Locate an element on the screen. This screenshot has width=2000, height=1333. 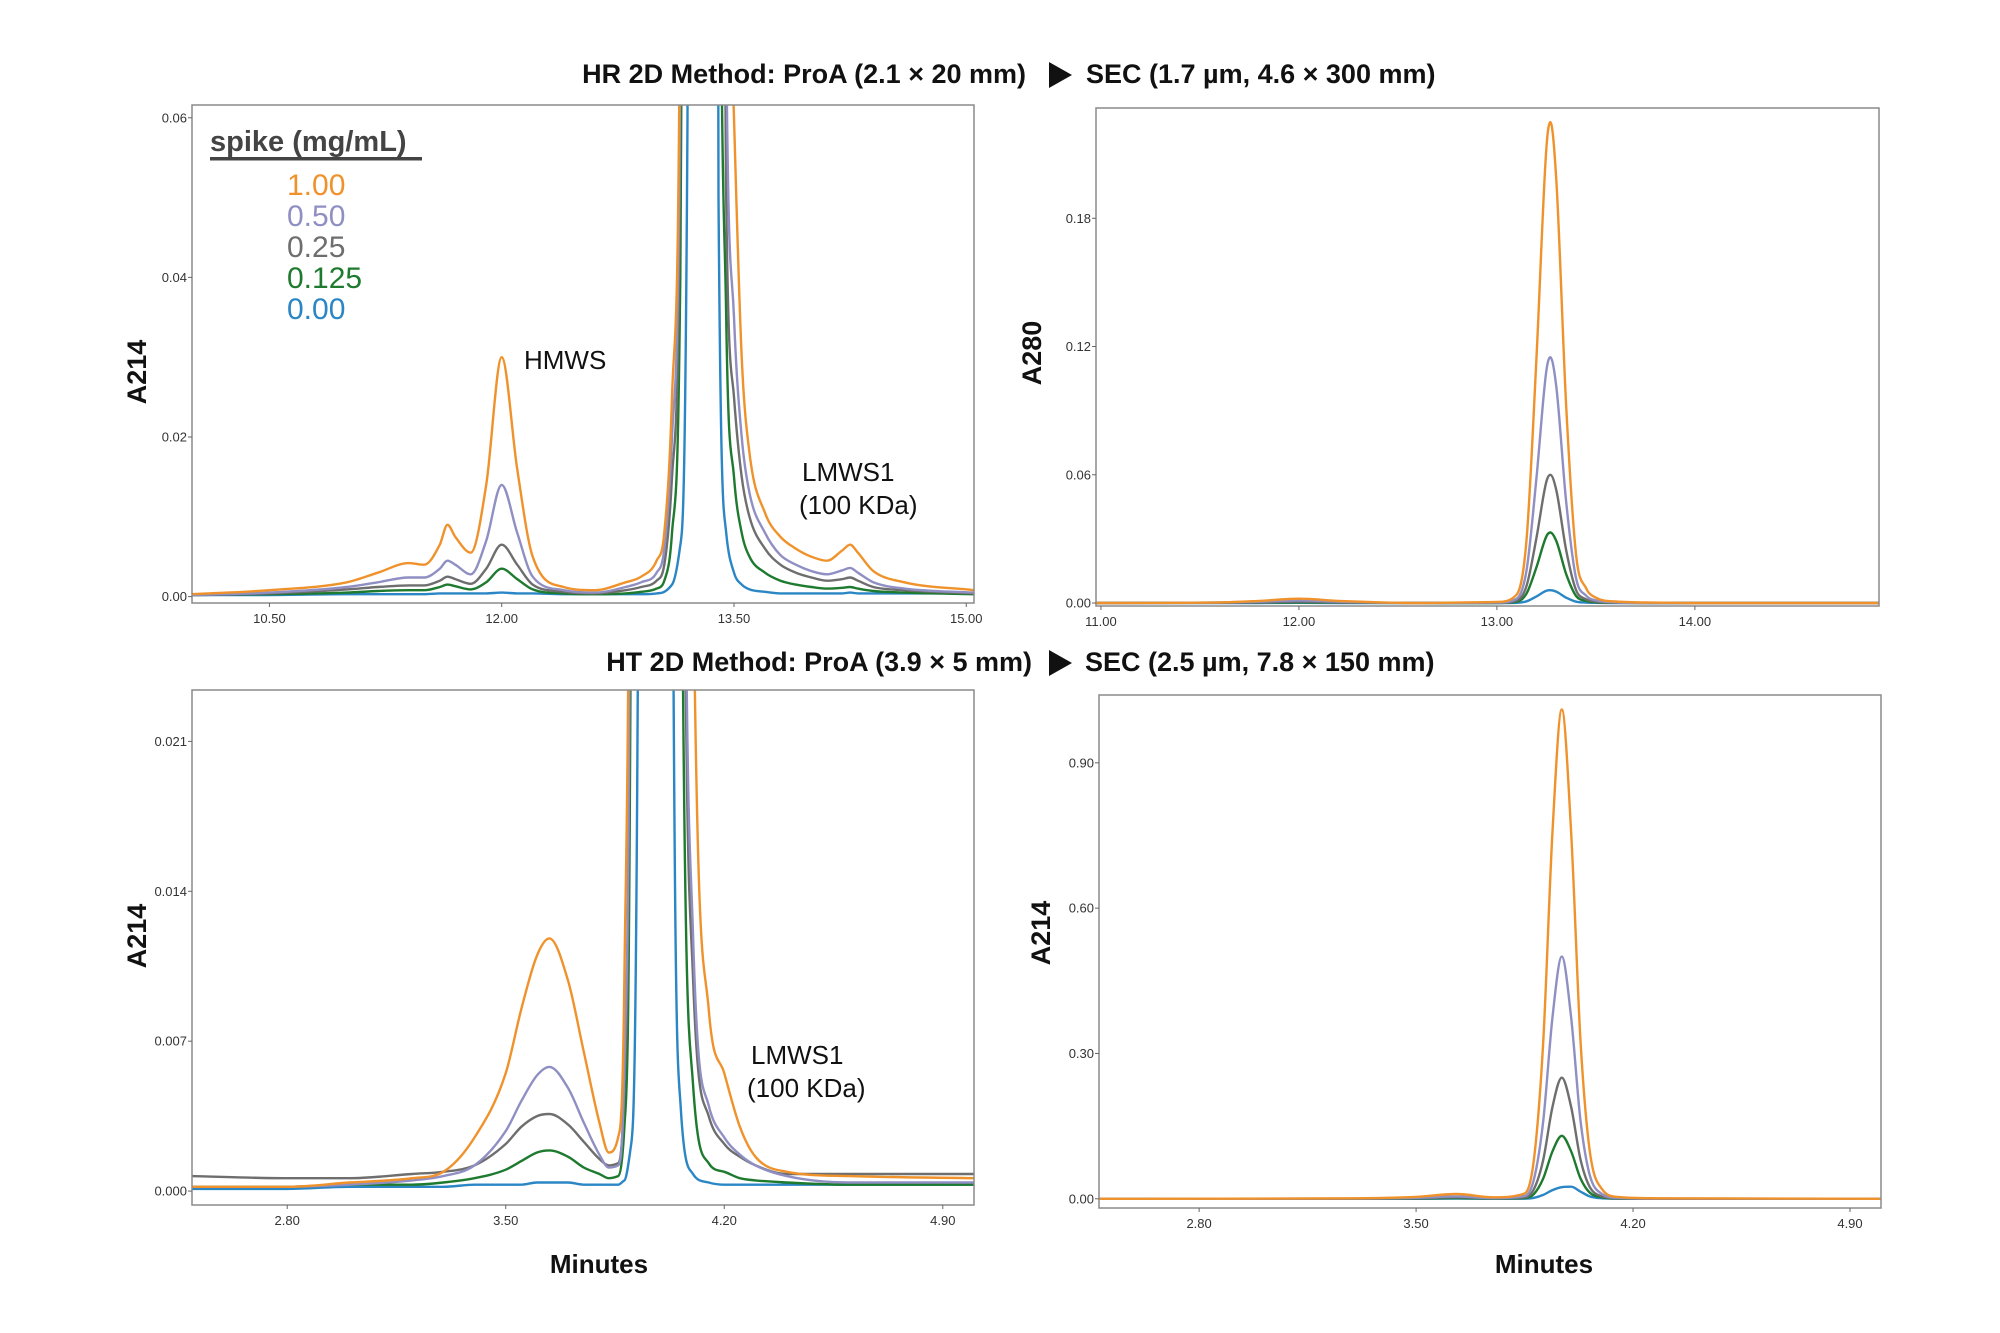
legend-title: spike (mg/mL) is located at coordinates (308, 142).